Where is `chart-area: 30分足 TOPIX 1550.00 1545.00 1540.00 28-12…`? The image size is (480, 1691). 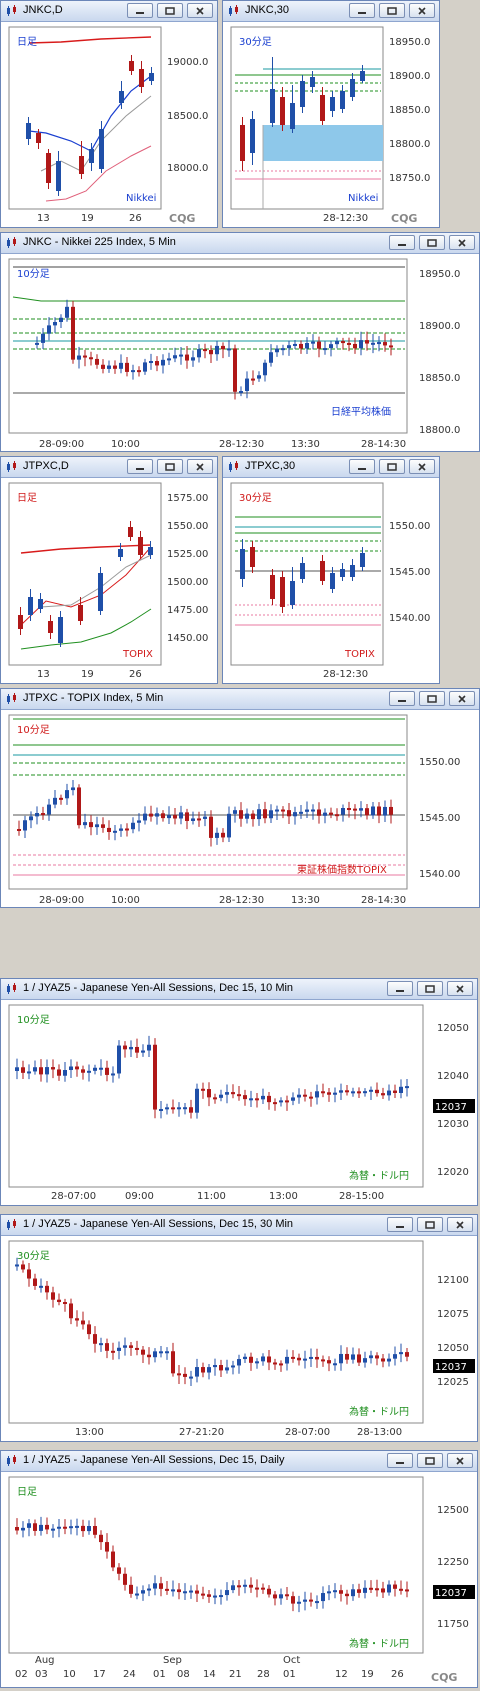 chart-area: 30分足 TOPIX 1550.00 1545.00 1540.00 28-12… is located at coordinates (331, 580).